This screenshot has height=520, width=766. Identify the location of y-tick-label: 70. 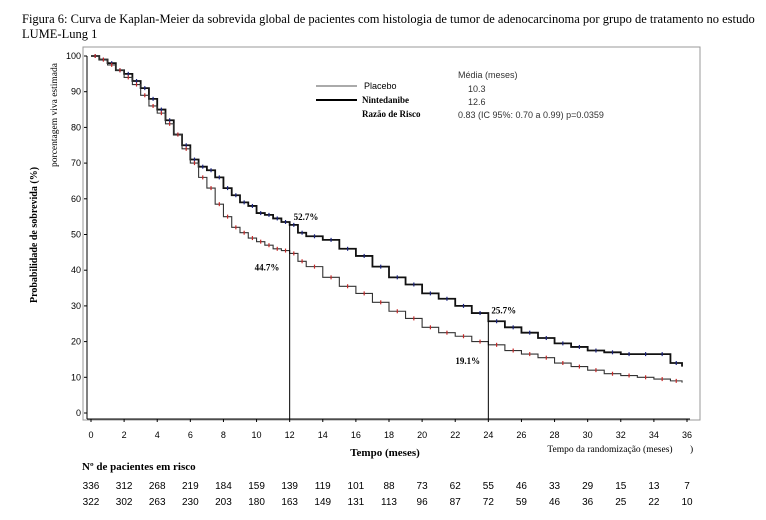
(76, 163).